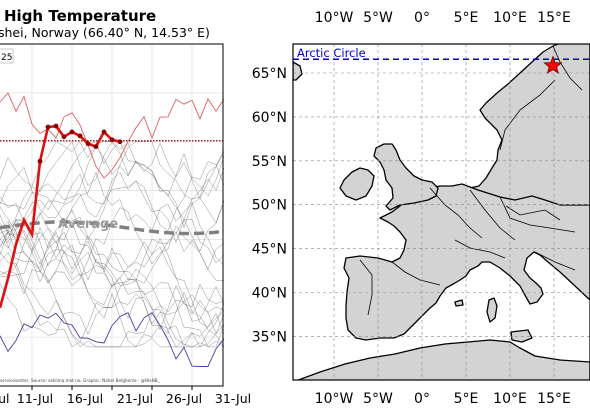  Describe the element at coordinates (466, 399) in the screenshot. I see `lon-label-bottom: 5°E` at that location.